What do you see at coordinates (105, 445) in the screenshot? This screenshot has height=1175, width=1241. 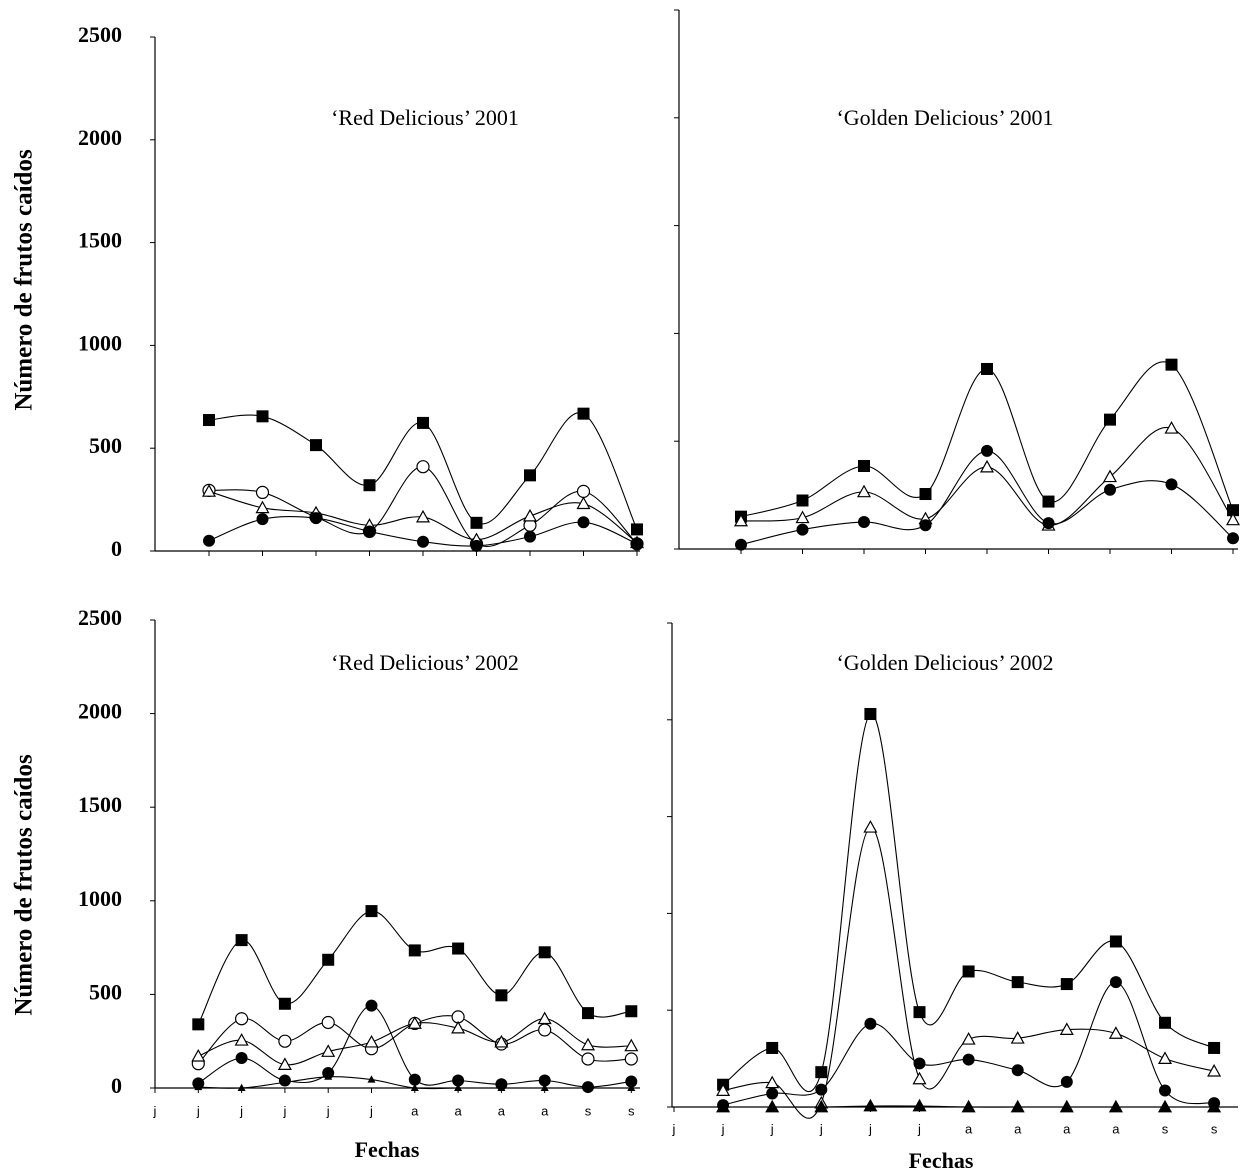 I see `y-tick-label: 500` at bounding box center [105, 445].